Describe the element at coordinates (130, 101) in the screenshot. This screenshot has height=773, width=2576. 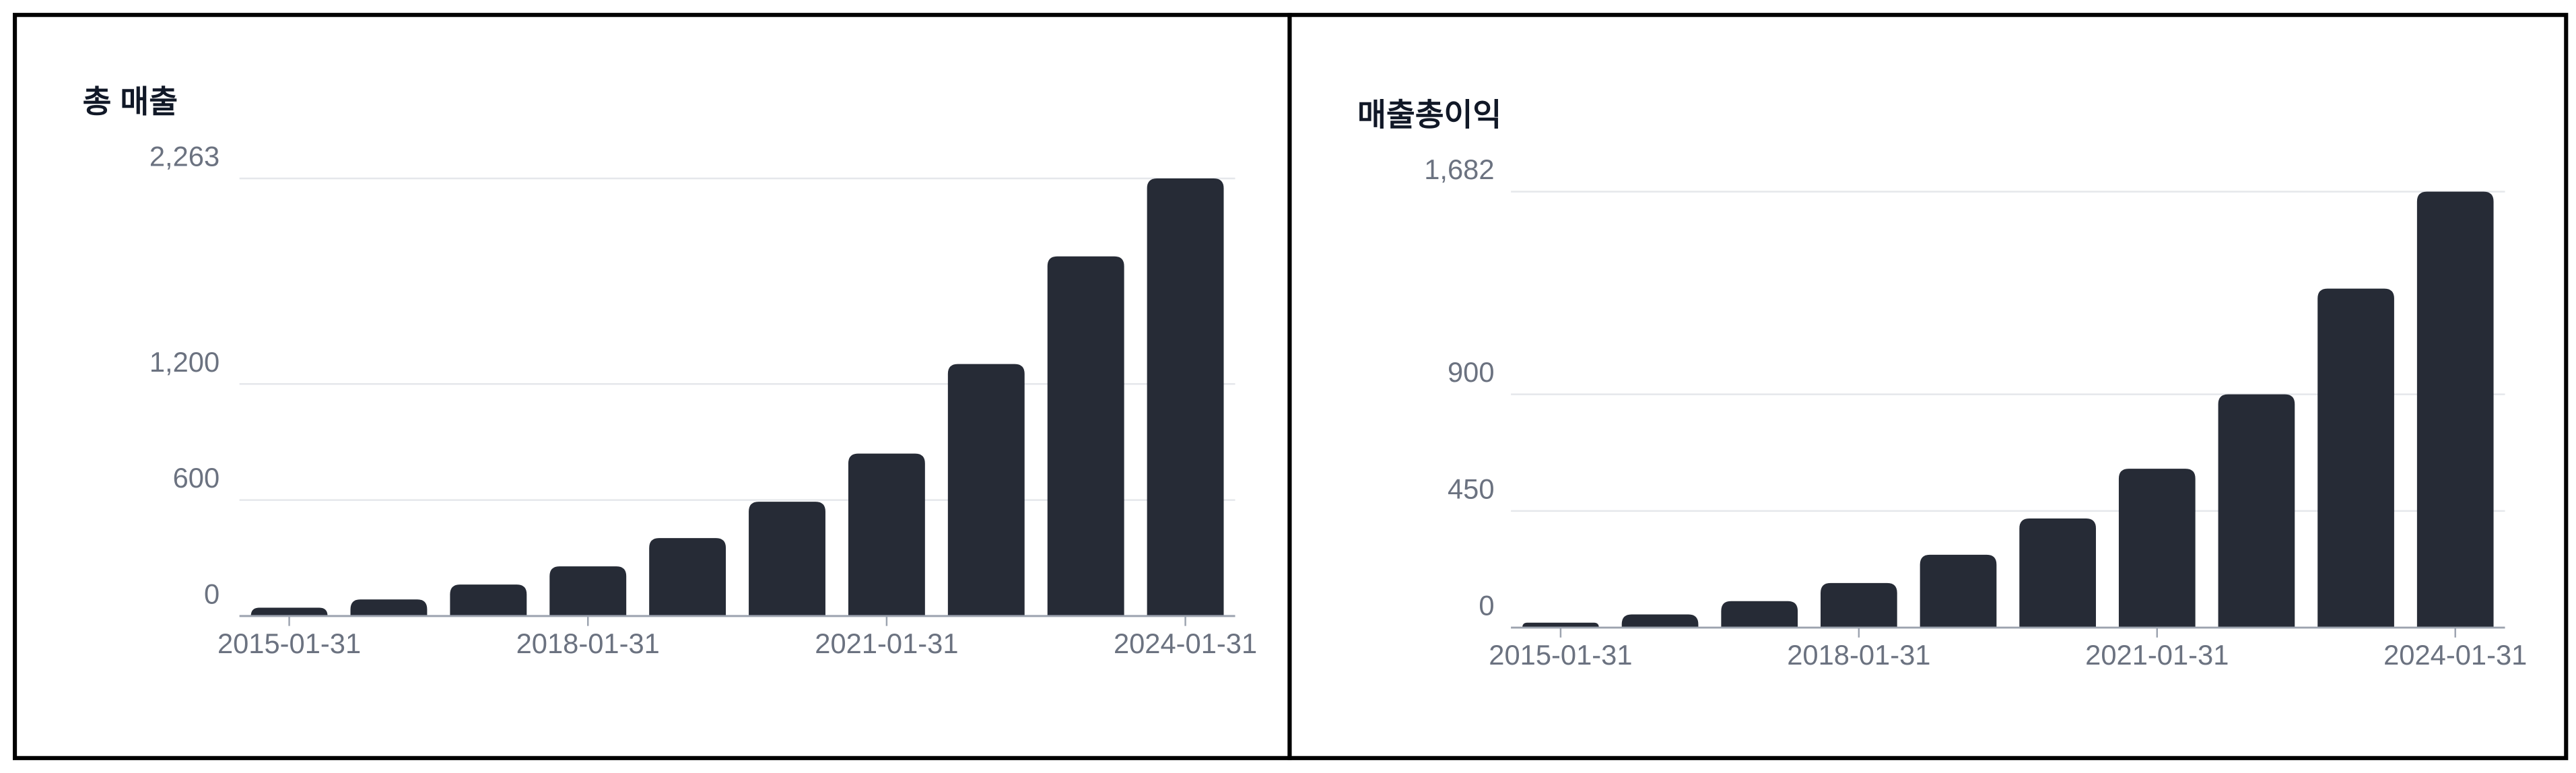
I see `chart-title: 총 매출` at that location.